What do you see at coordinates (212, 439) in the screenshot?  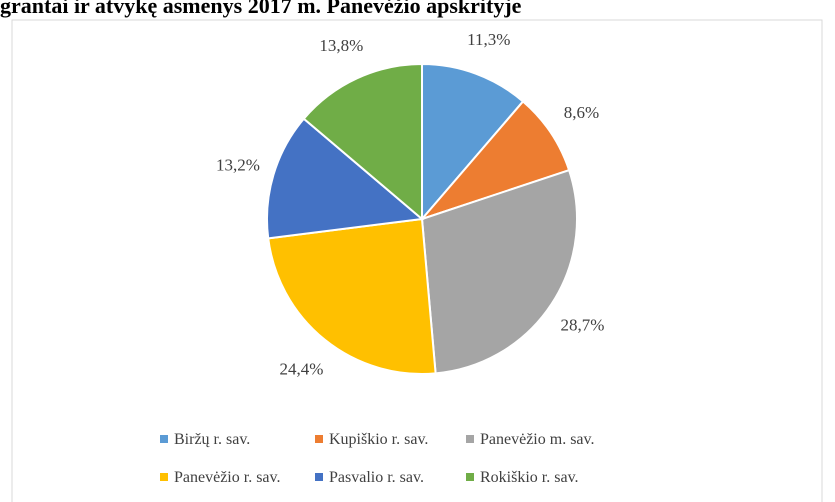 I see `legend-label: Biržų r. sav.` at bounding box center [212, 439].